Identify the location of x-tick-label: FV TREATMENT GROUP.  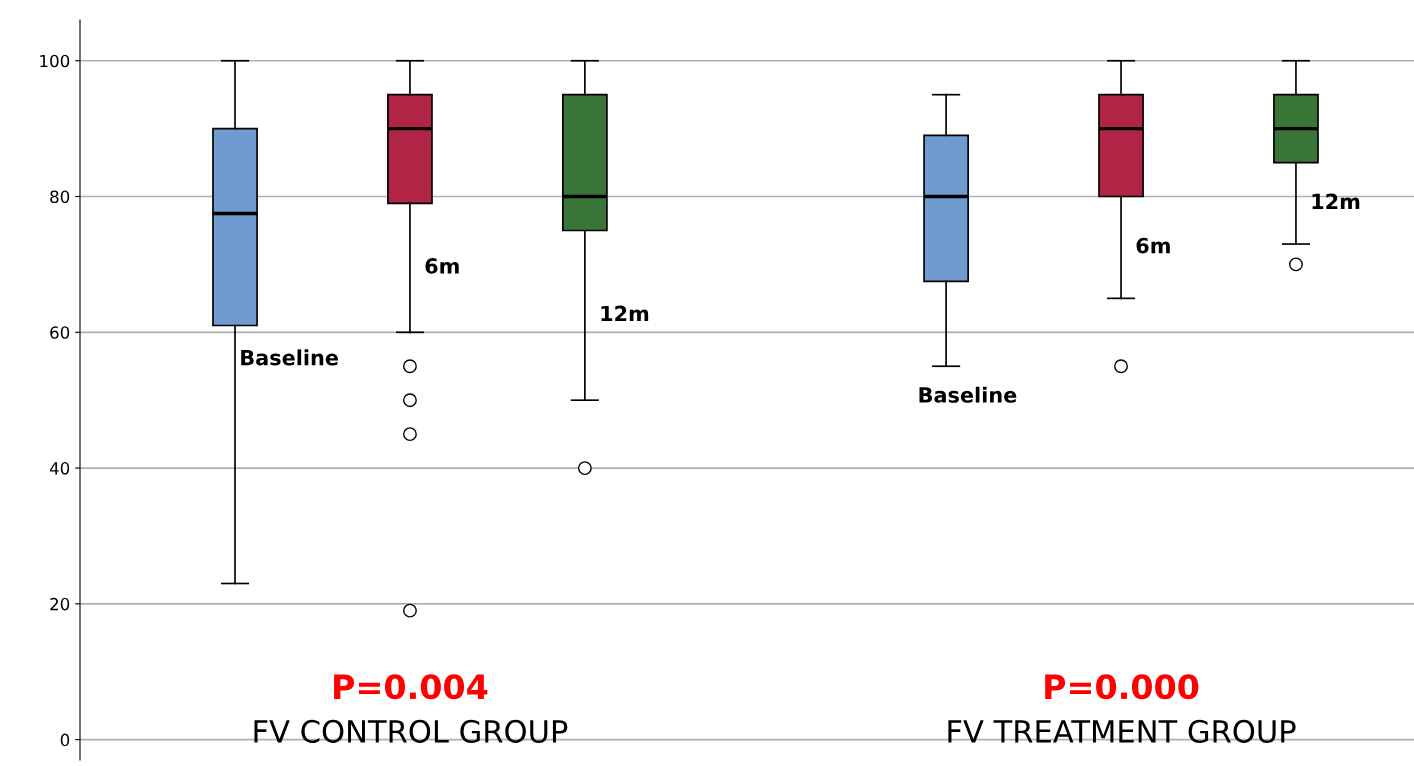
(1122, 731).